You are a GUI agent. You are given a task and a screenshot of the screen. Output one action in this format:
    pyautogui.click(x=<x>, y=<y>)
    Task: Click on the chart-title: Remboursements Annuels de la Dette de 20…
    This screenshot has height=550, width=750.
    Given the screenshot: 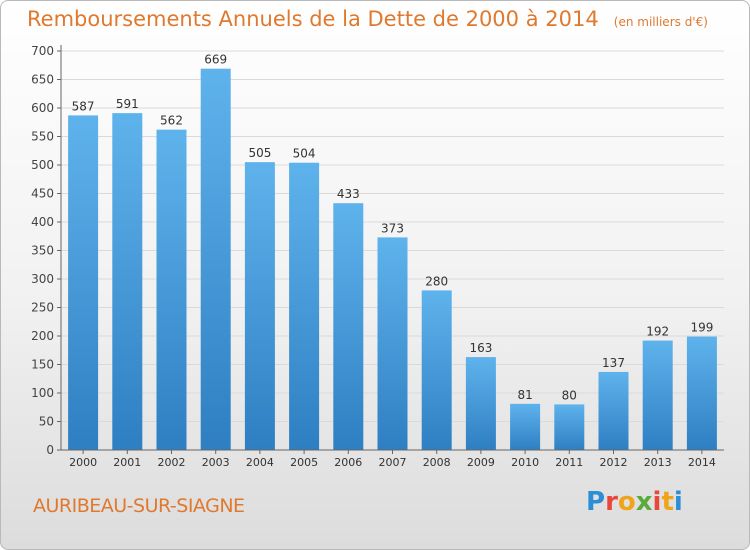 What is the action you would take?
    pyautogui.click(x=313, y=19)
    